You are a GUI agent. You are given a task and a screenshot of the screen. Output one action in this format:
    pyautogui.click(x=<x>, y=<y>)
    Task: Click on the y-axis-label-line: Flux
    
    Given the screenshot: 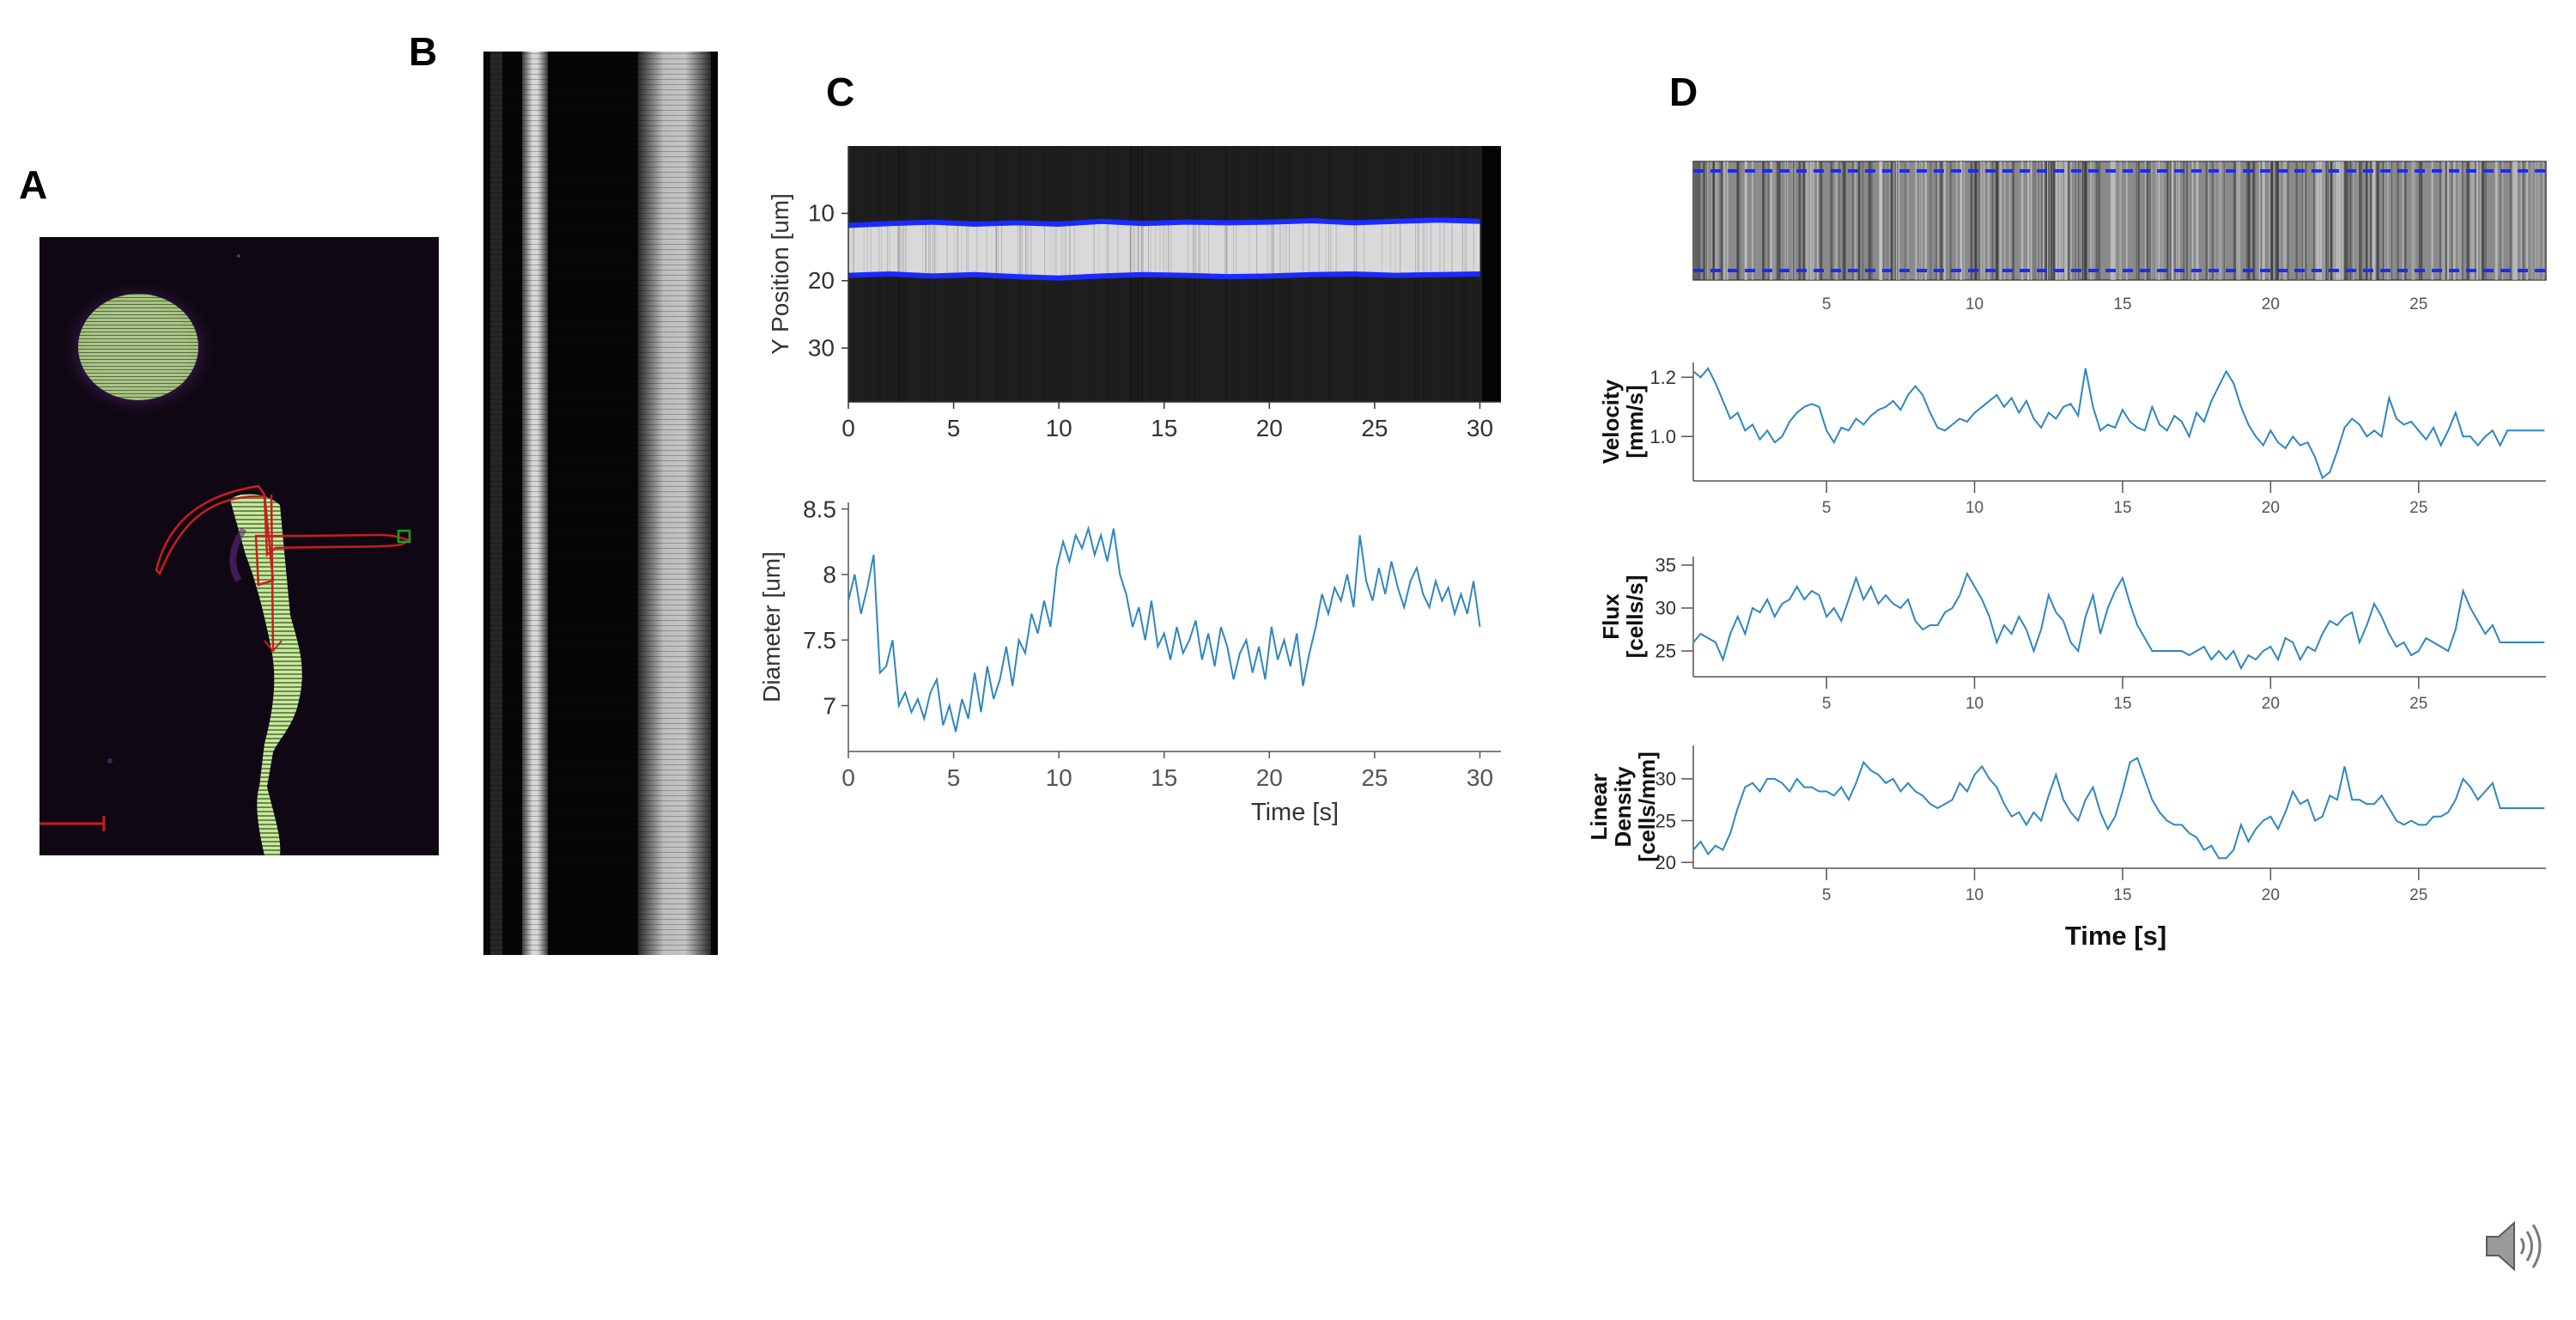 What is the action you would take?
    pyautogui.click(x=1611, y=616)
    